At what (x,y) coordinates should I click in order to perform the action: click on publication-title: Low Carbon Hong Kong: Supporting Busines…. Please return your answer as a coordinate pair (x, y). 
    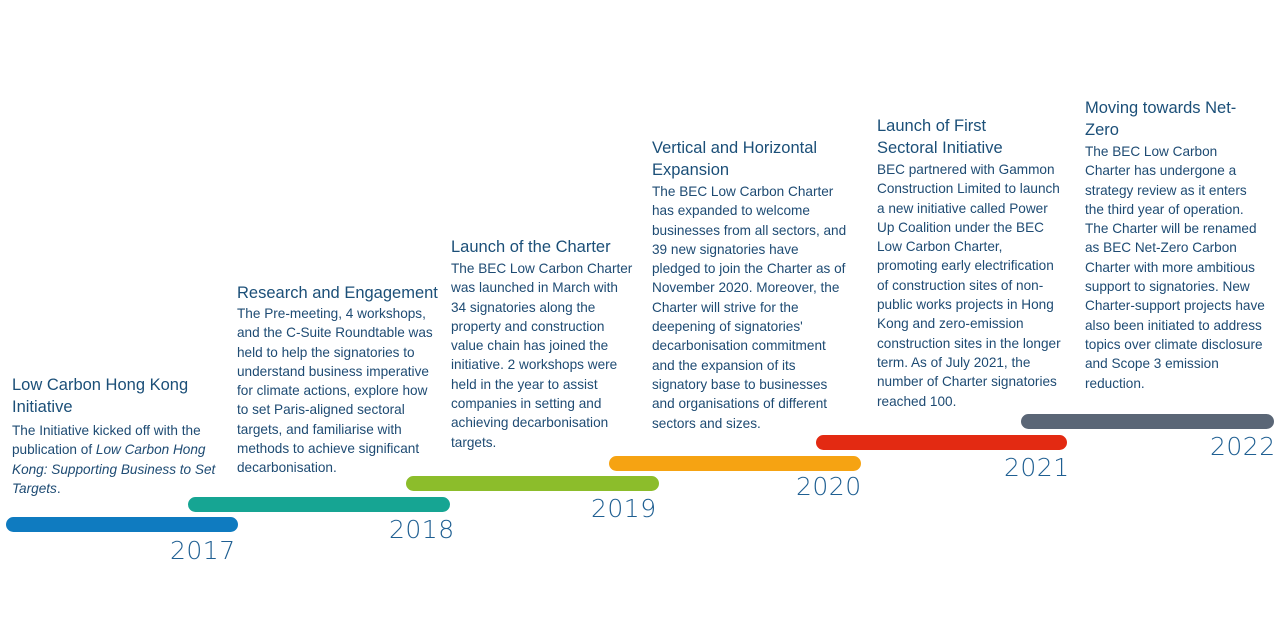
    Looking at the image, I should click on (114, 469).